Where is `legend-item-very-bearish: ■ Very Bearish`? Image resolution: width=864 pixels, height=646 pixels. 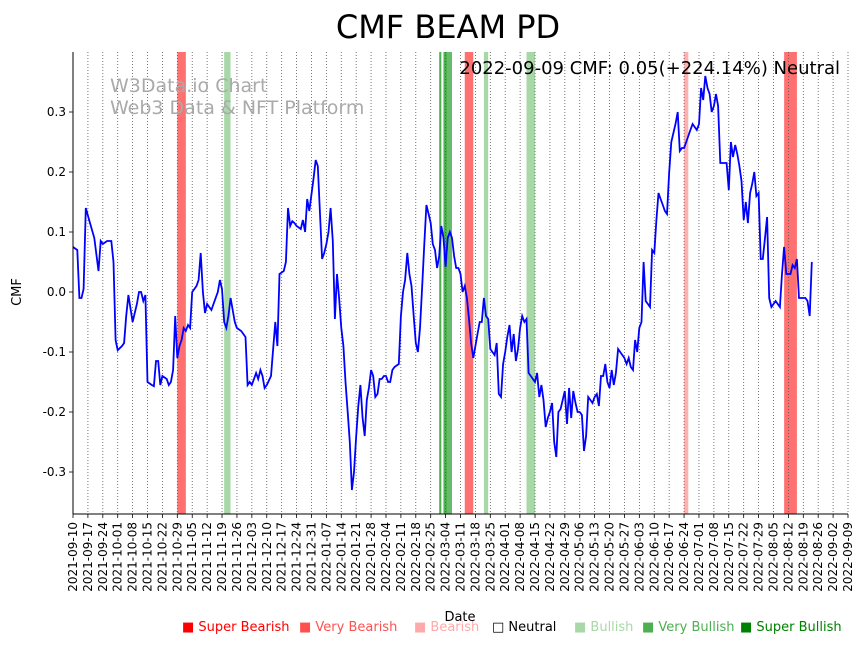
legend-item-very-bearish: ■ Very Bearish is located at coordinates (348, 627).